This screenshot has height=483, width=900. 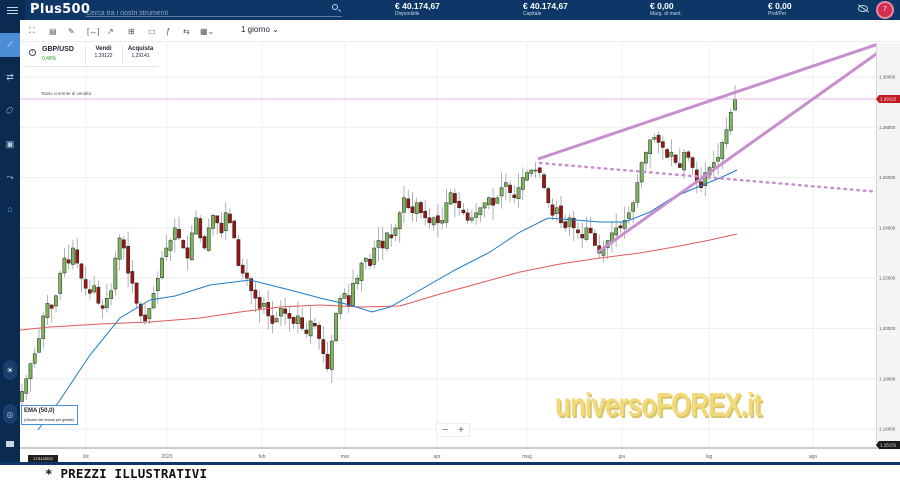 What do you see at coordinates (887, 77) in the screenshot?
I see `svg-text: 1.30000` at bounding box center [887, 77].